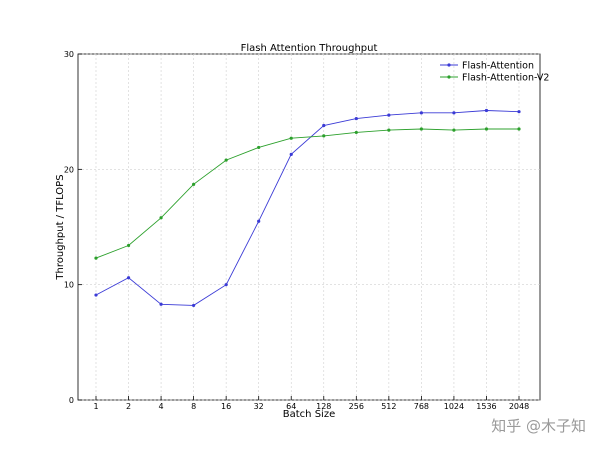  I want to click on x-tick-label: 1, so click(95, 406).